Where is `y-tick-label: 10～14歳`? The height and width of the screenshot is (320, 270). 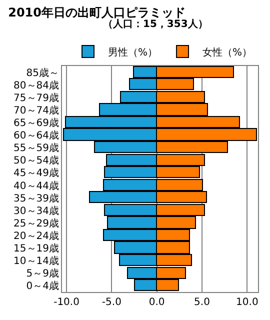 y-tick-label: 10～14歳 is located at coordinates (36, 261).